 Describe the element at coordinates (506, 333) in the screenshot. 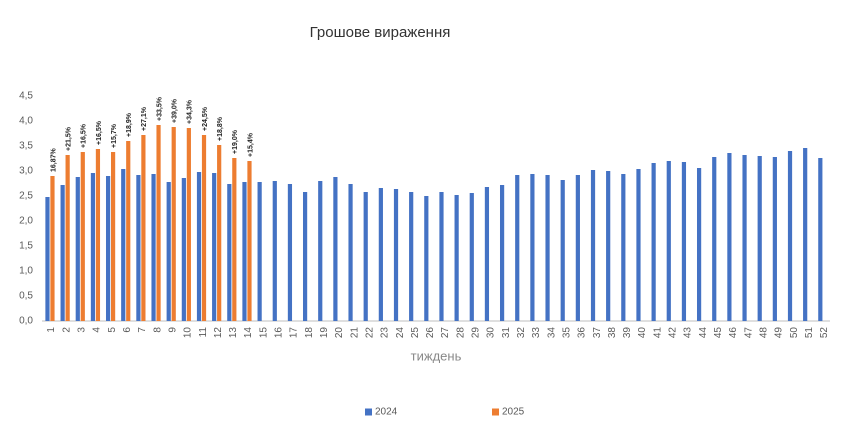

I see `x-tick-label: 31` at that location.